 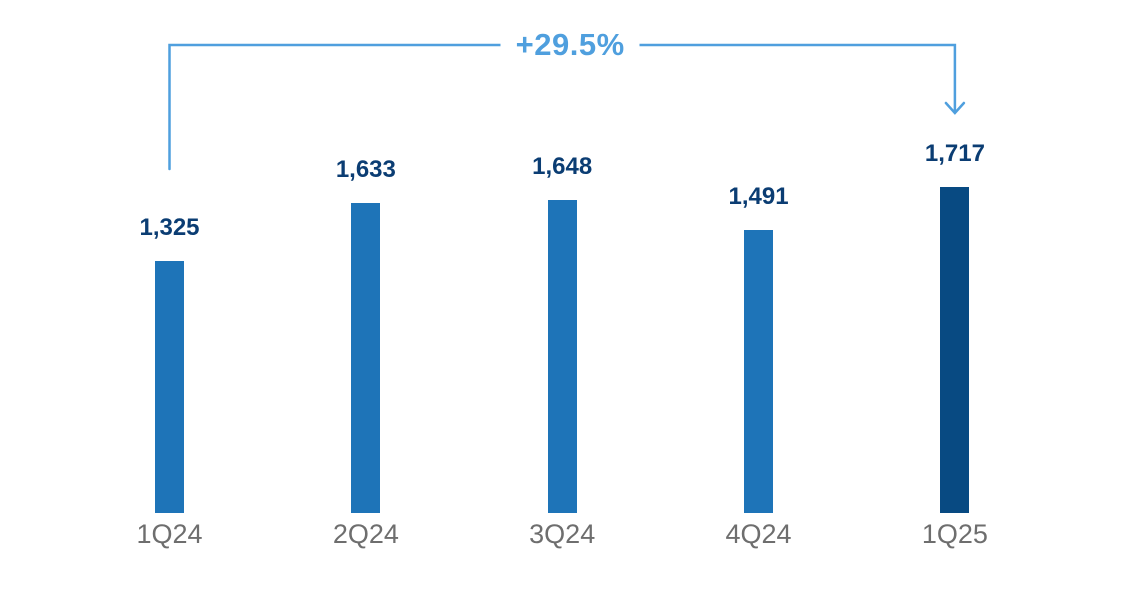 I want to click on growth-annotation-label: +29.5%, so click(x=570, y=45).